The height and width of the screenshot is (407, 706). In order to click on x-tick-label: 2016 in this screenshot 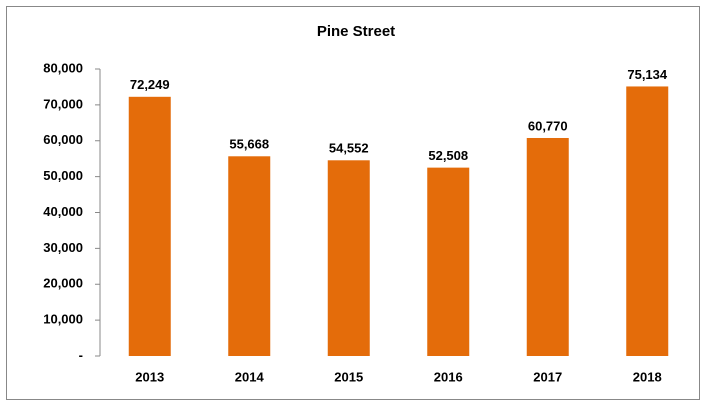, I will do `click(448, 376)`.